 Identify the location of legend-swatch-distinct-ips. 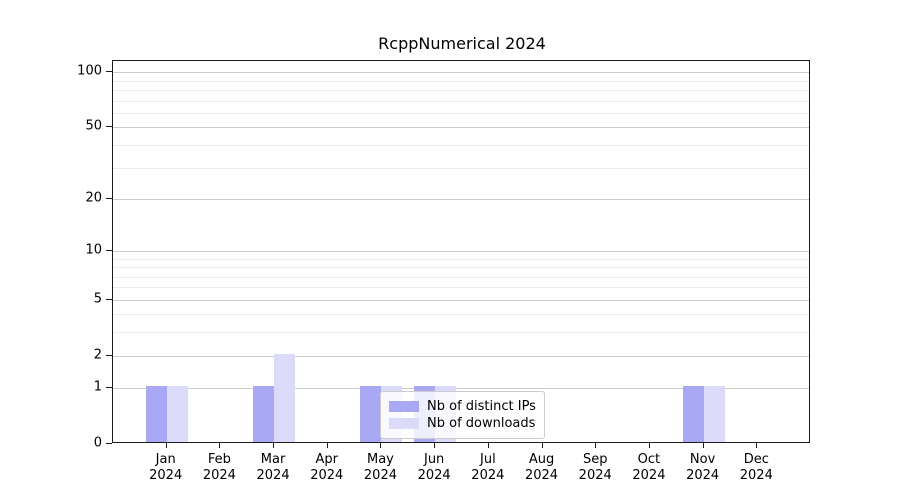
(404, 406).